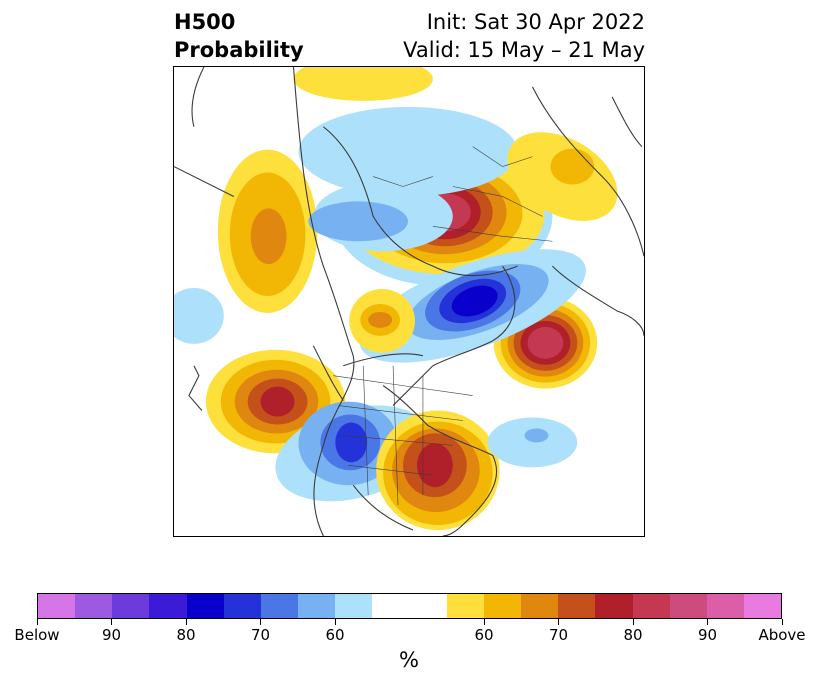 The image size is (819, 686). What do you see at coordinates (382, 321) in the screenshot?
I see `anomaly-above-central-asia` at bounding box center [382, 321].